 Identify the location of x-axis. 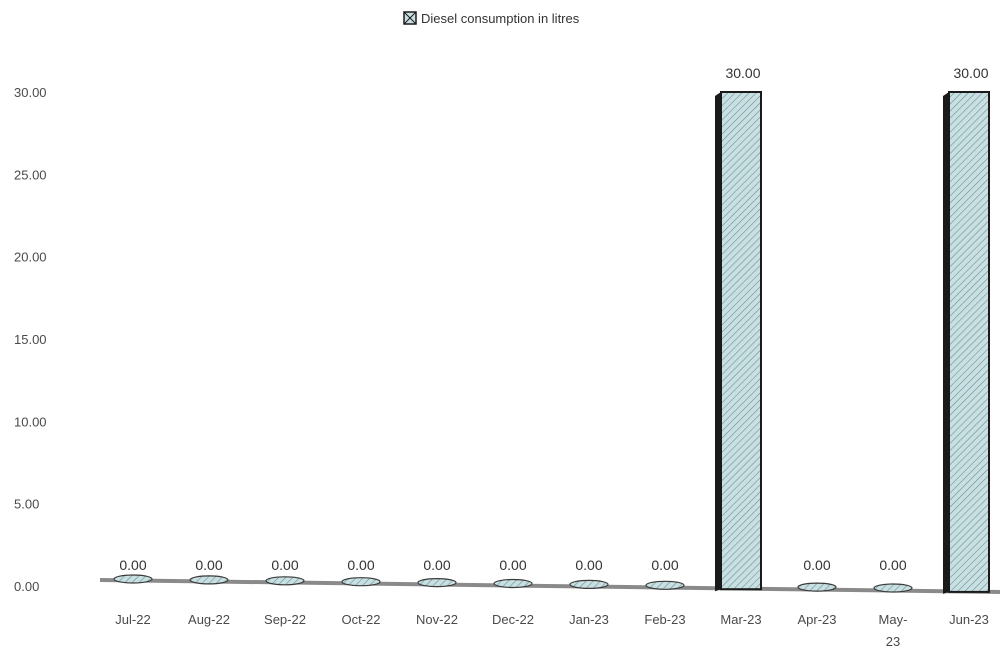
(550, 586).